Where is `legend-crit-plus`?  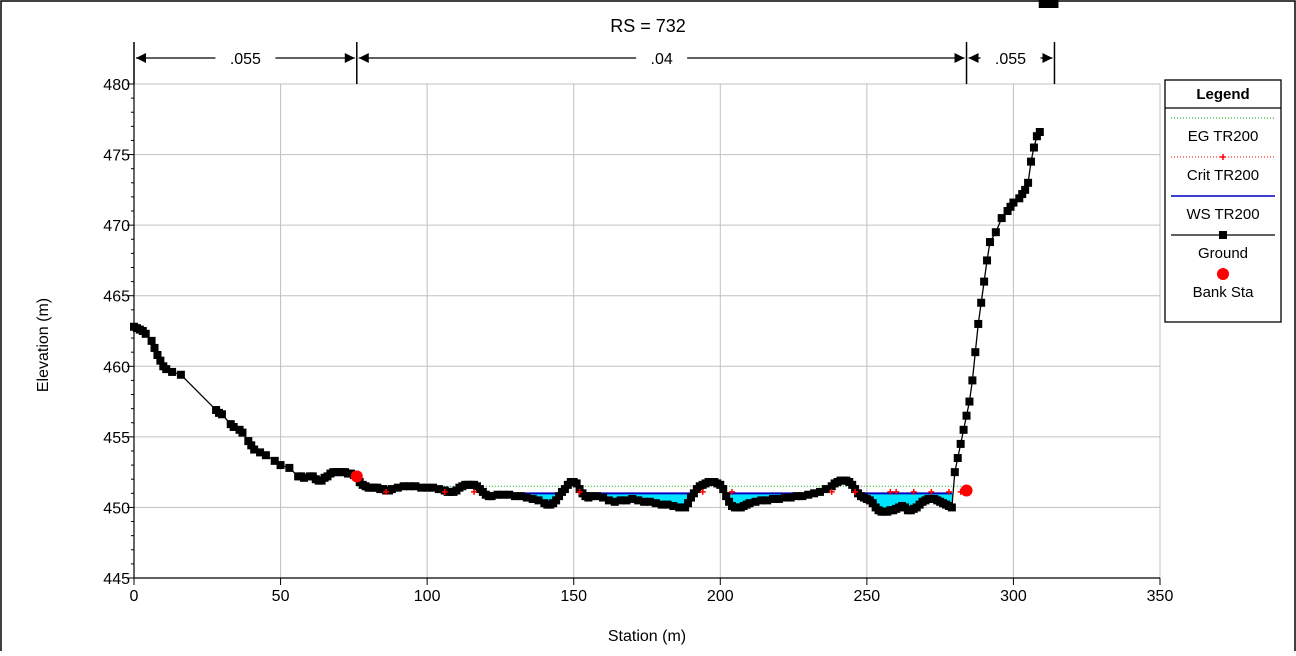 legend-crit-plus is located at coordinates (1223, 157).